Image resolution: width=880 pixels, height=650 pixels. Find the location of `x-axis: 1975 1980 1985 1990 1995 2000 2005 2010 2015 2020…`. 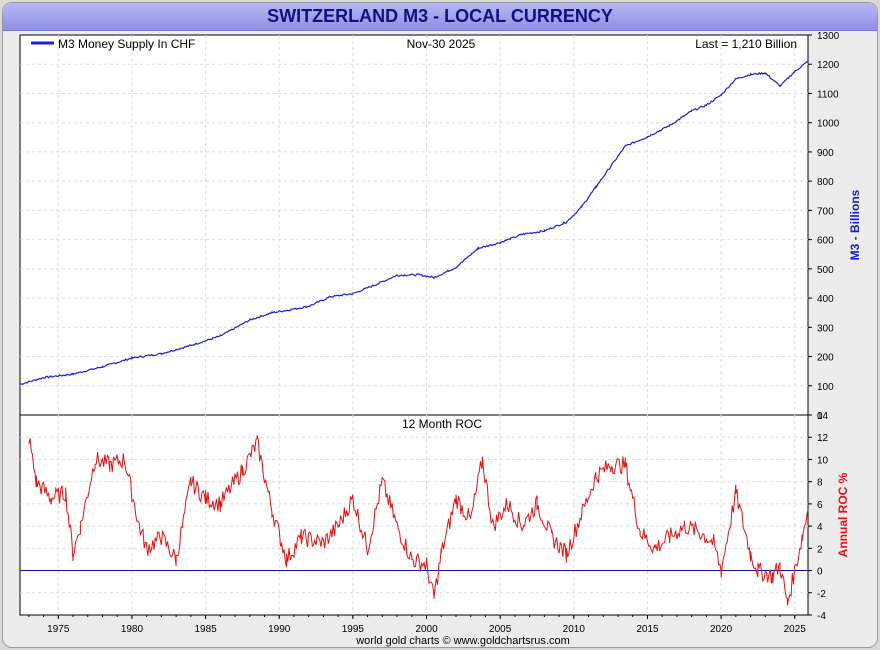

x-axis: 1975 1980 1985 1990 1995 2000 2005 2010 2015 2020… is located at coordinates (417, 625).